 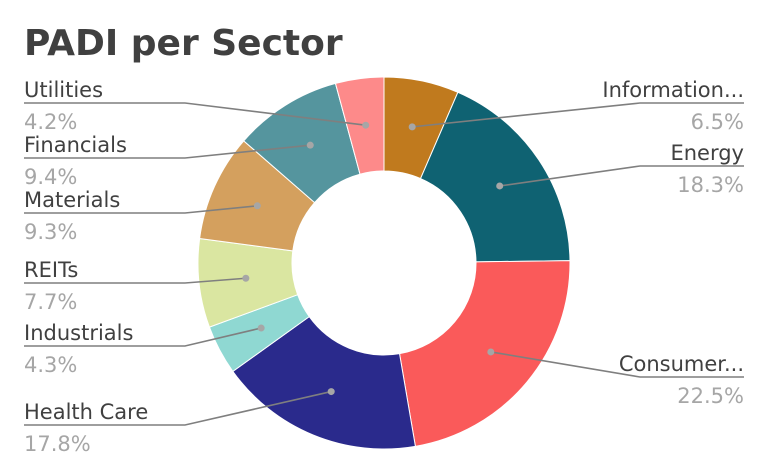 I want to click on slice-utilities, so click(x=359, y=125).